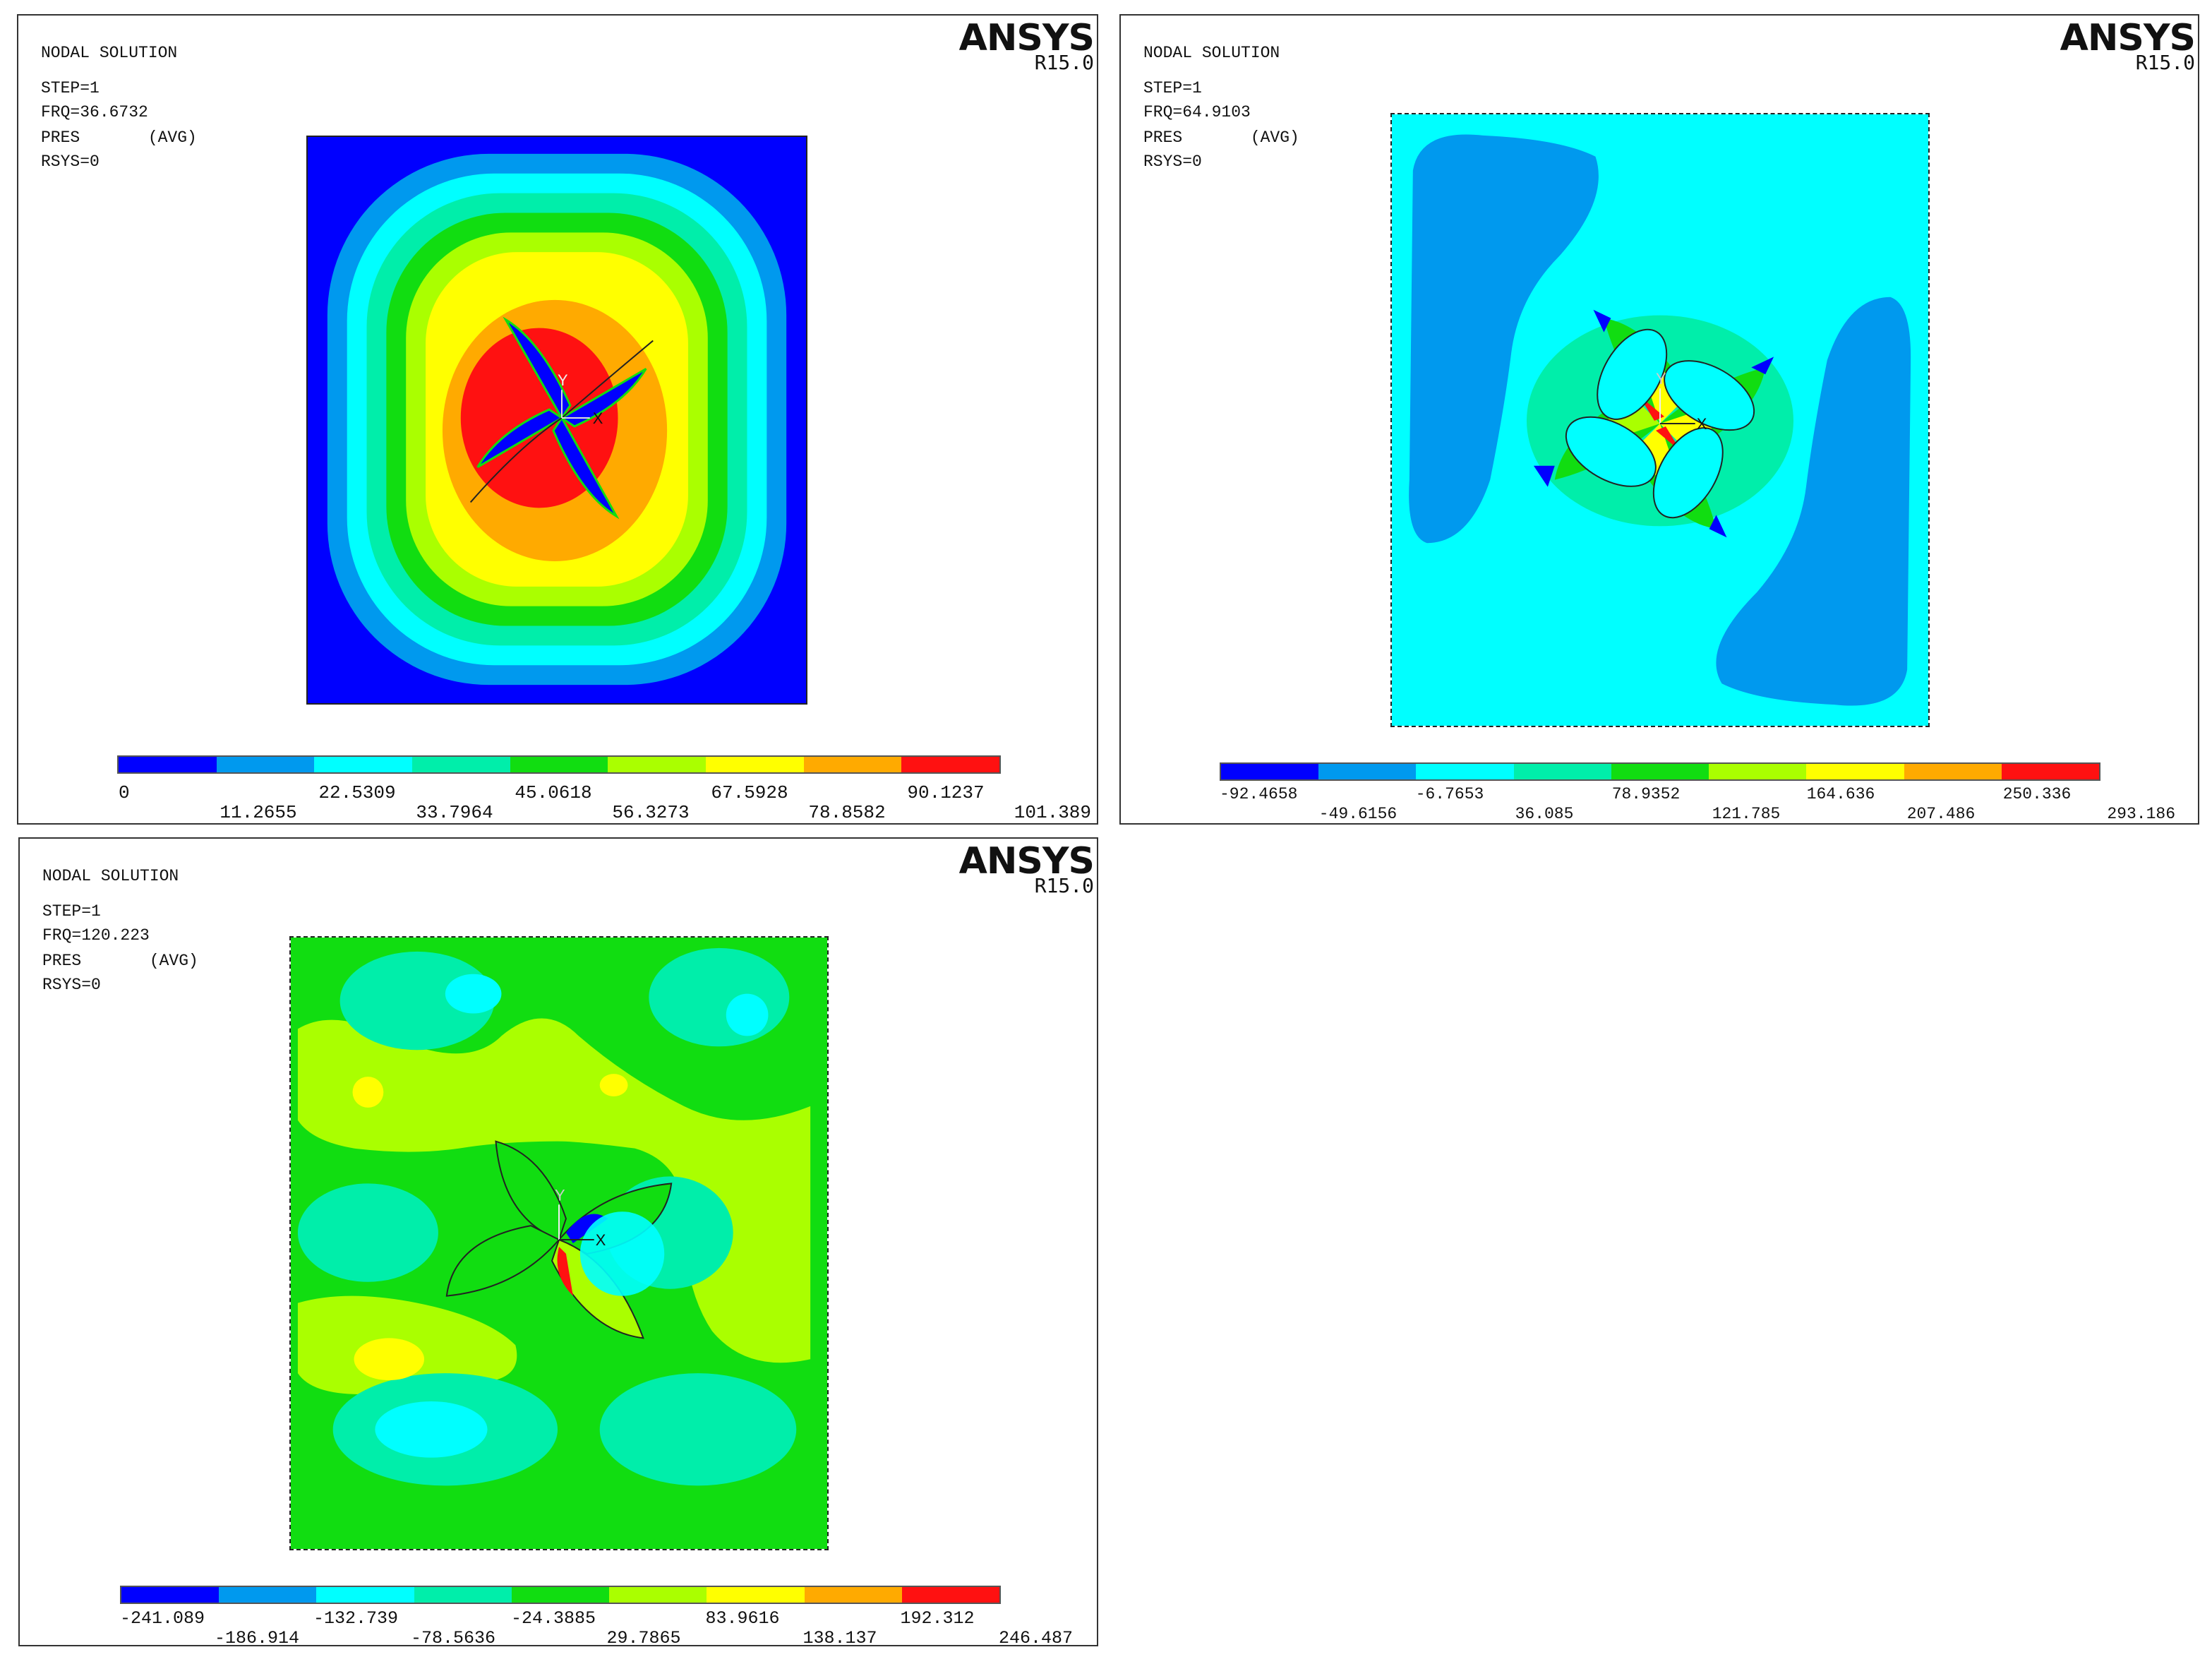 The height and width of the screenshot is (1664, 2212). I want to click on frequency-label: FRQ=120.223, so click(96, 936).